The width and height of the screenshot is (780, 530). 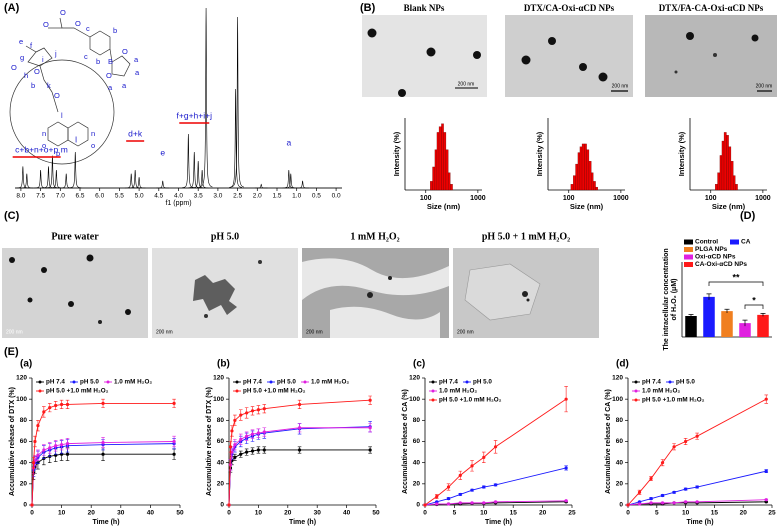 What do you see at coordinates (86, 56) in the screenshot?
I see `atom-label: c` at bounding box center [86, 56].